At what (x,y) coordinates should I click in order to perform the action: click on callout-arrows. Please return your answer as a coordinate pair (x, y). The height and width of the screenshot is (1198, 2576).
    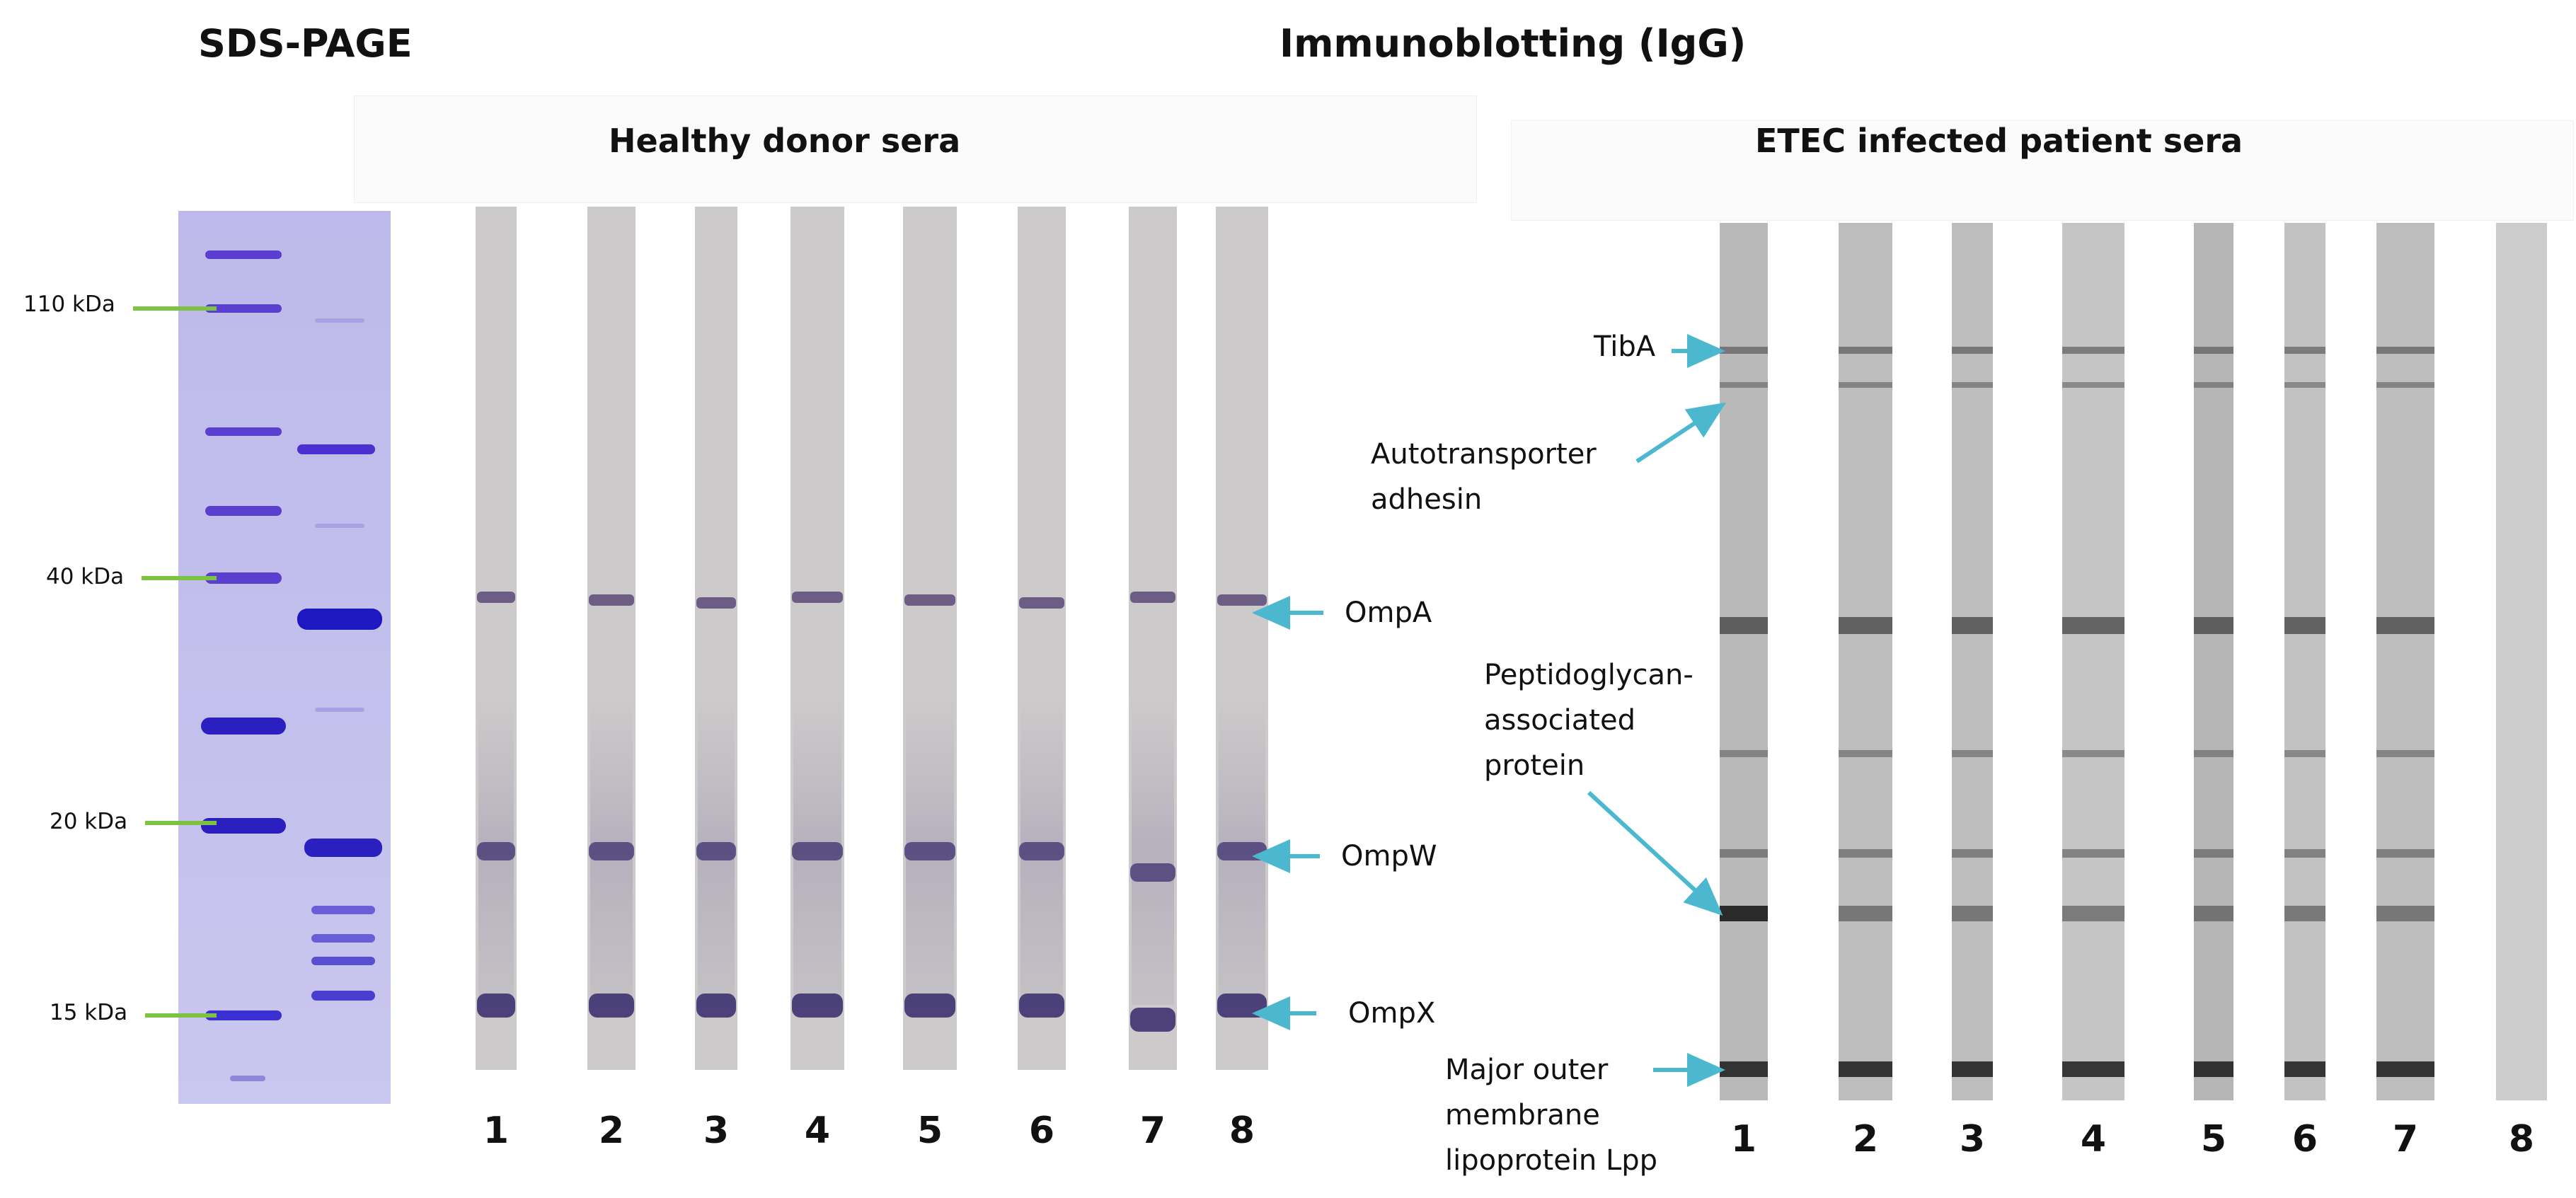
    Looking at the image, I should click on (1490, 710).